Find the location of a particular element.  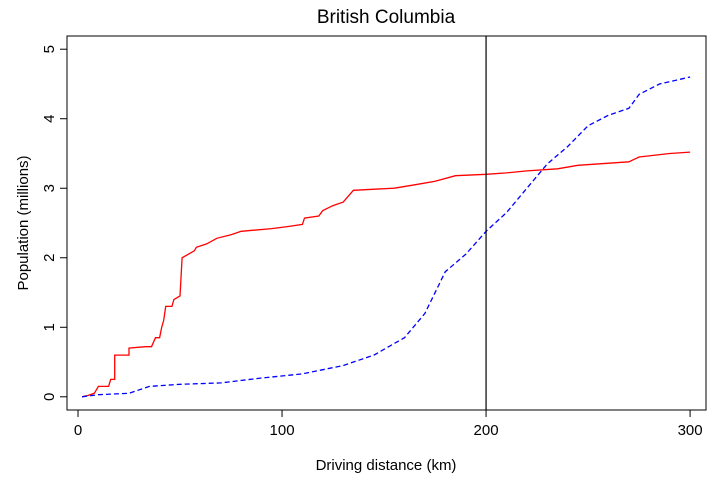

y-axis-label: Population (millions) is located at coordinates (23, 222).